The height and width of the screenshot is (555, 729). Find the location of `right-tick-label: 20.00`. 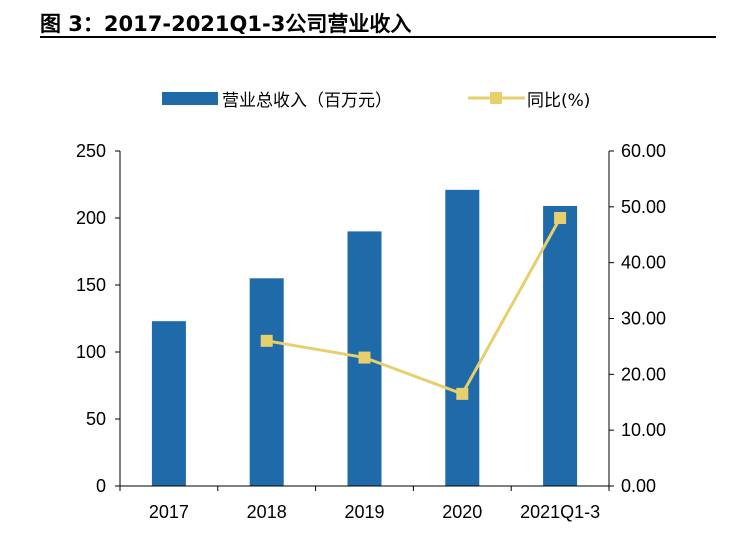

right-tick-label: 20.00 is located at coordinates (643, 374).